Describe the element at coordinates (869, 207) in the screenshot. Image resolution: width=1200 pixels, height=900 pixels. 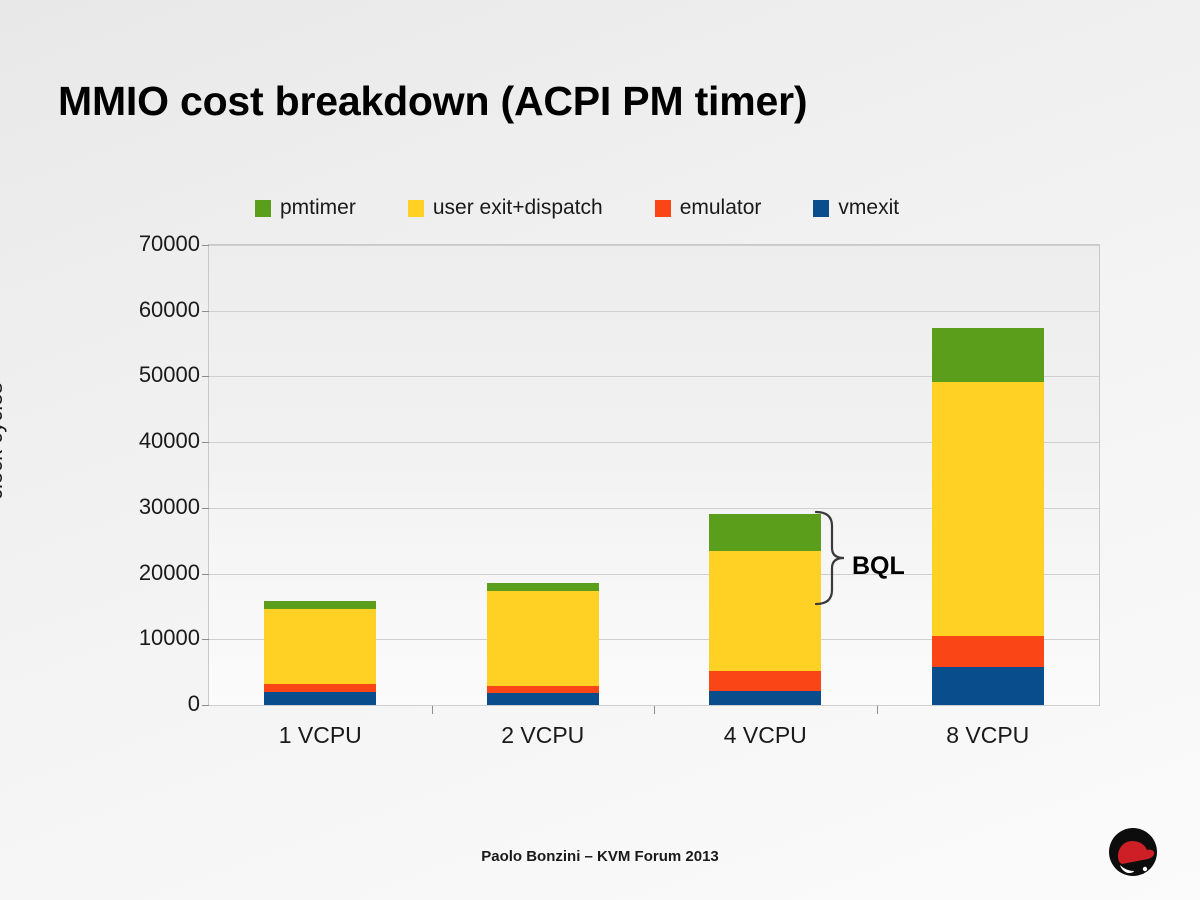
I see `legend-item-label: vmexit` at that location.